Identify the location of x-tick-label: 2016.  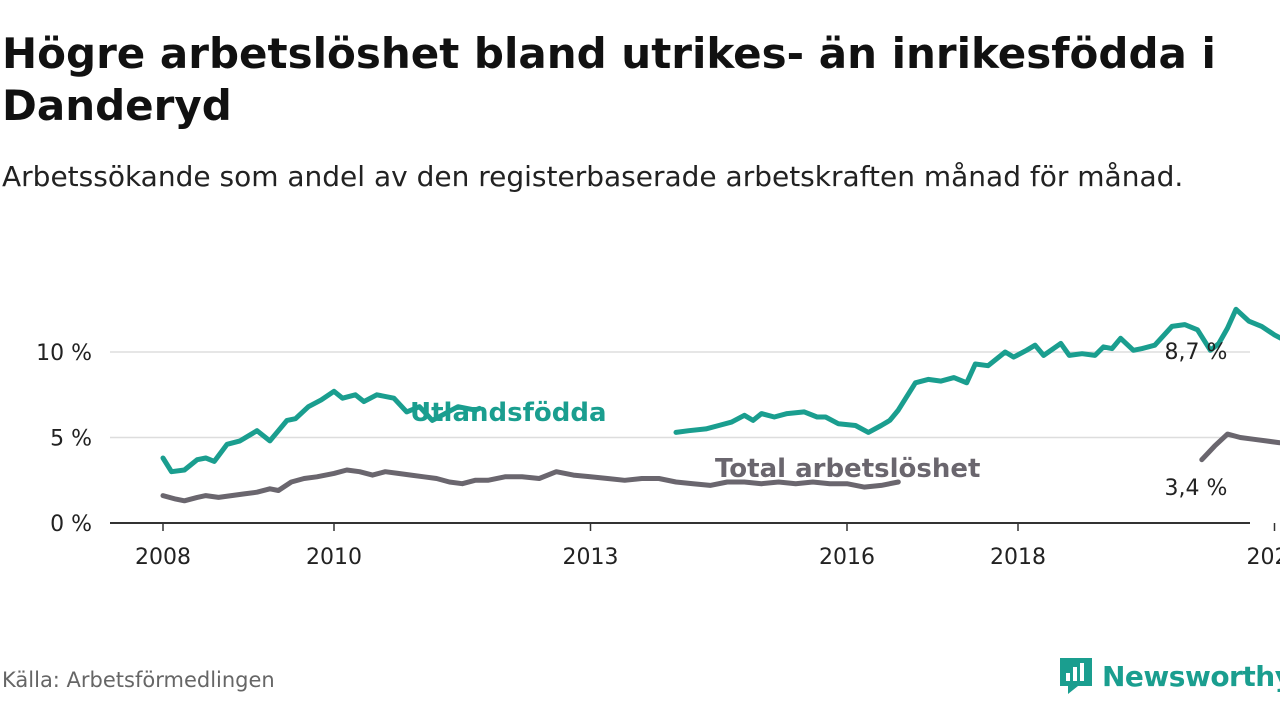
(847, 557).